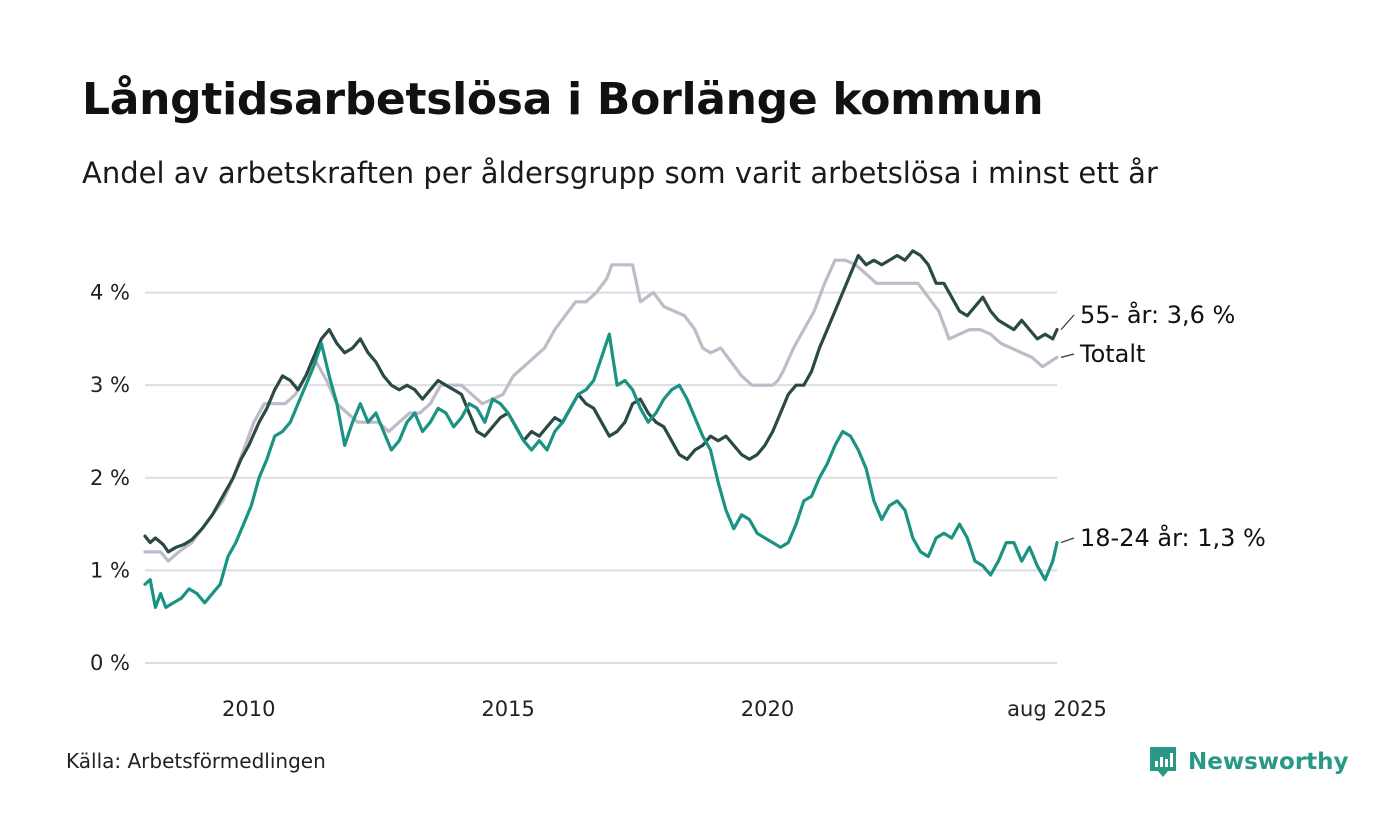 This screenshot has height=840, width=1400. I want to click on newsworthy-logo-icon, so click(1163, 762).